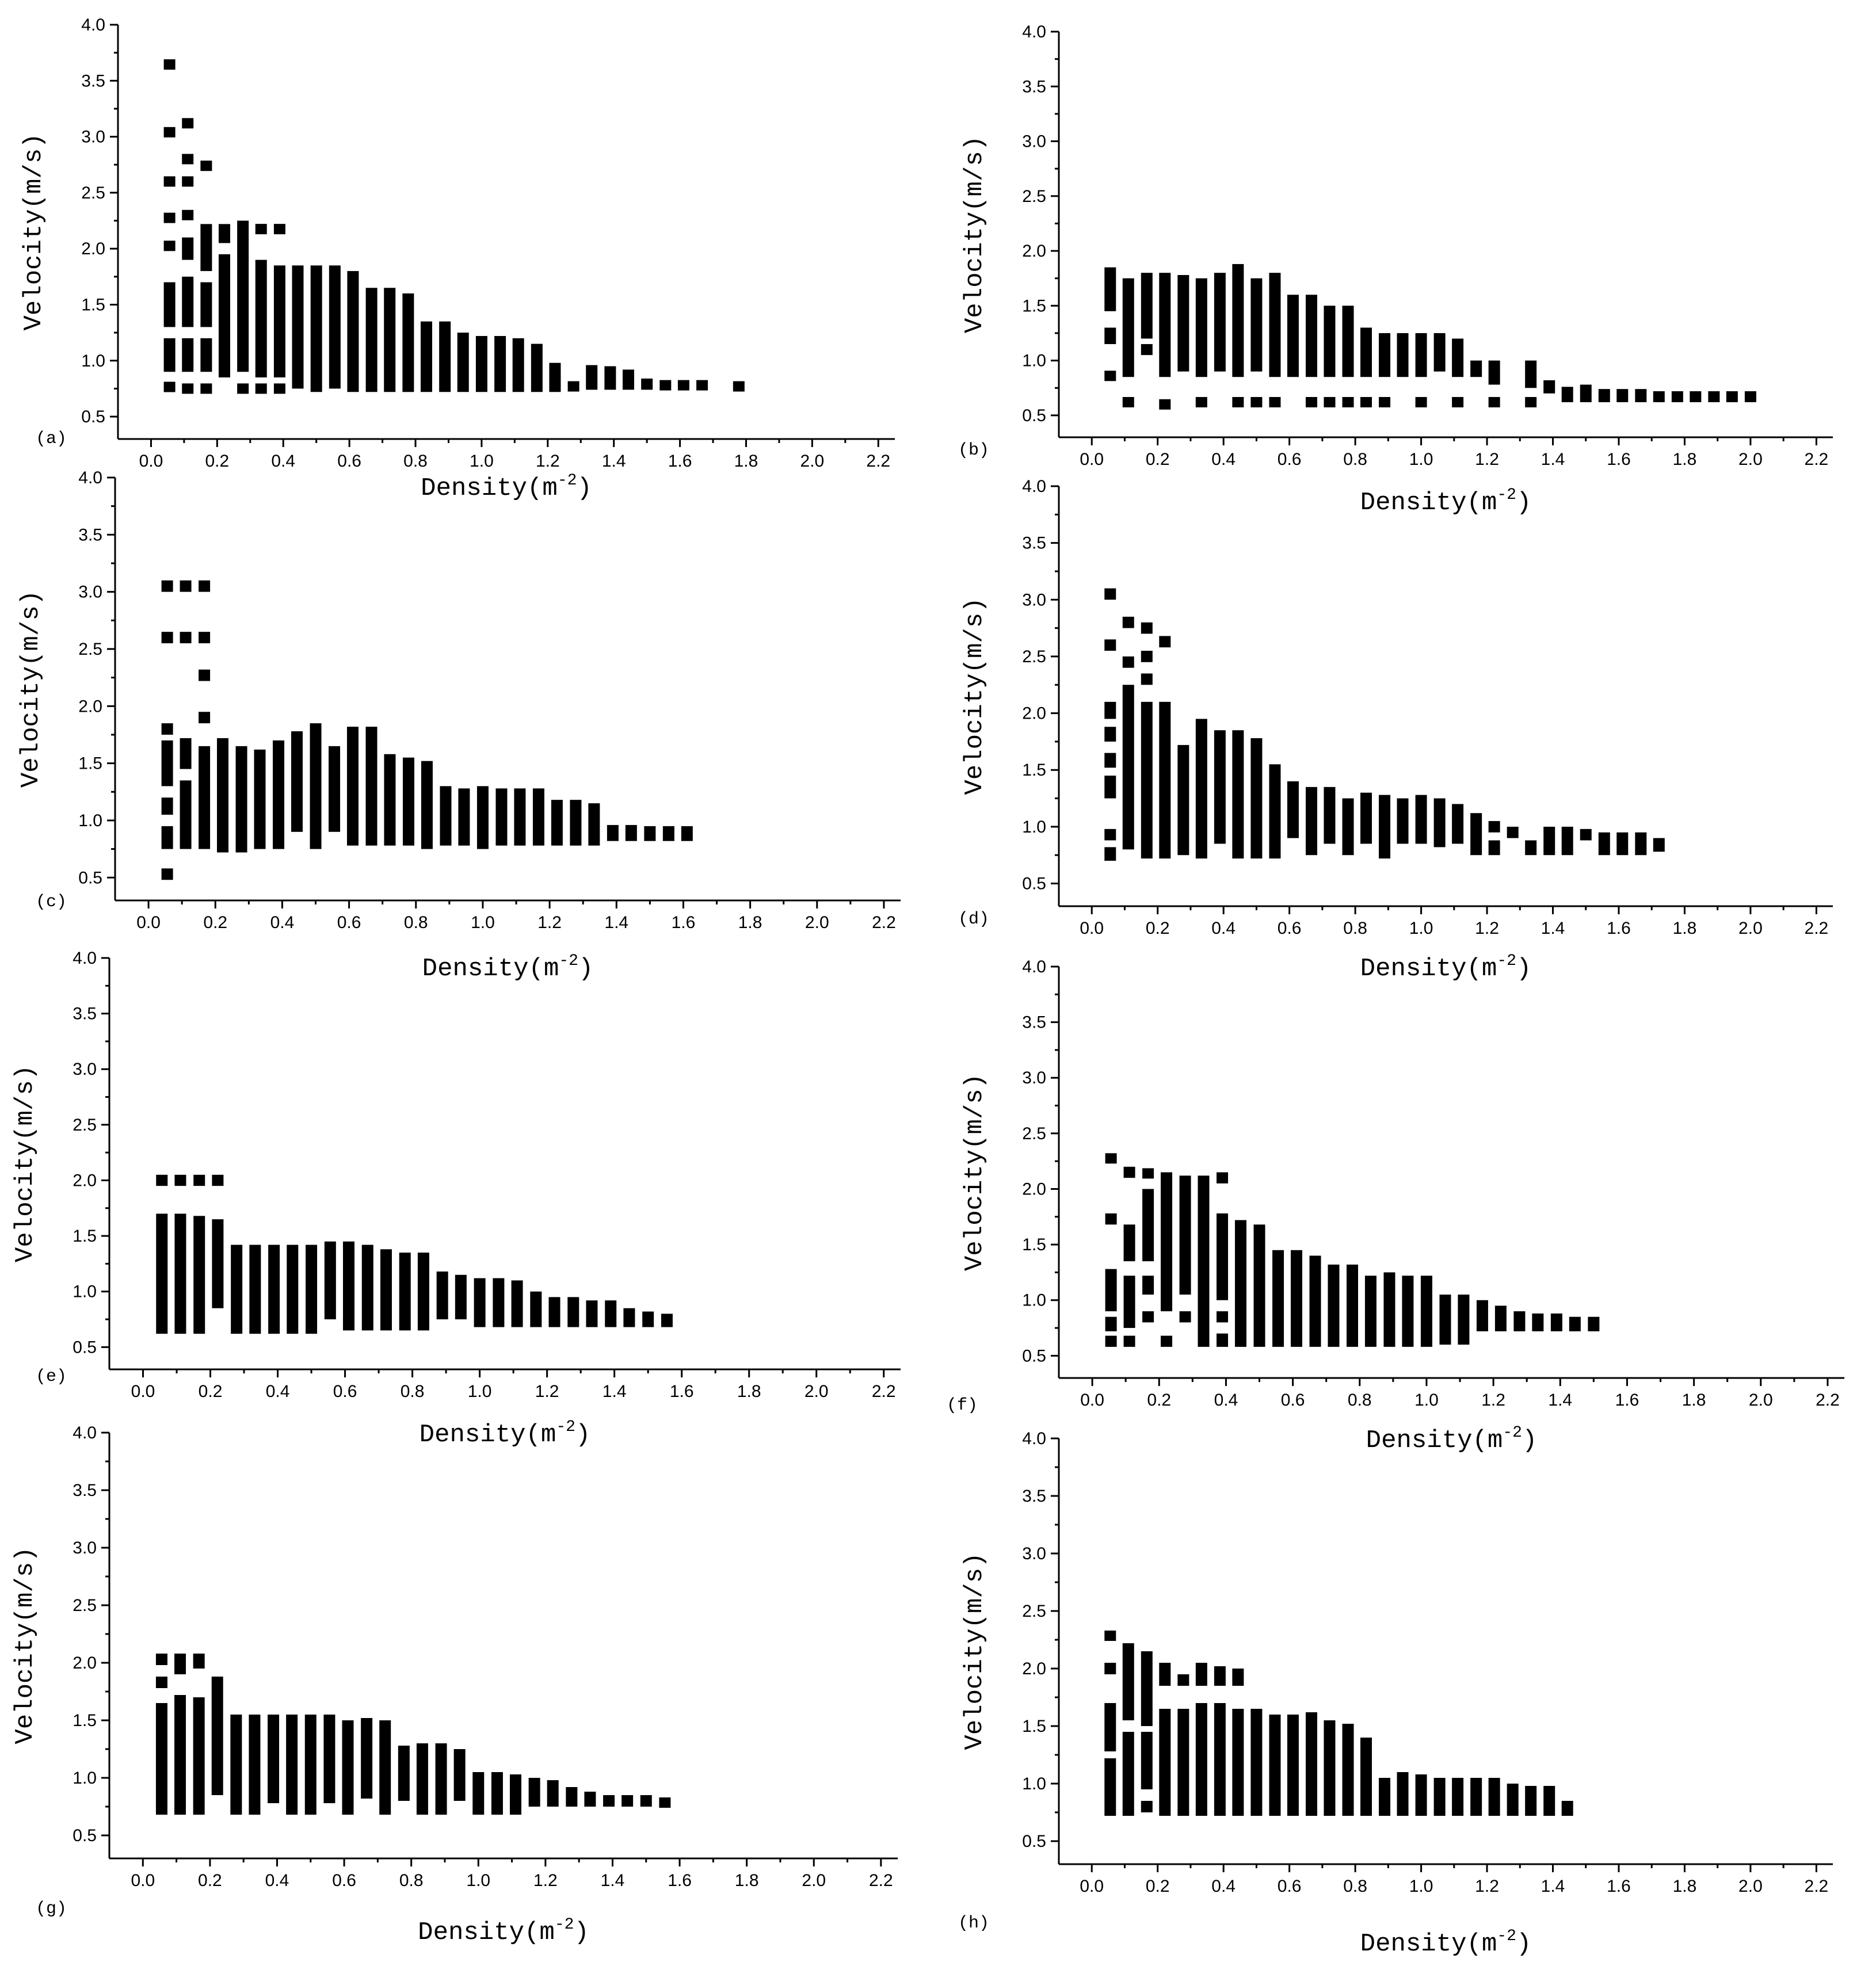 This screenshot has width=1876, height=1966. What do you see at coordinates (1158, 1887) in the screenshot?
I see `x-tick-label: 0.2` at bounding box center [1158, 1887].